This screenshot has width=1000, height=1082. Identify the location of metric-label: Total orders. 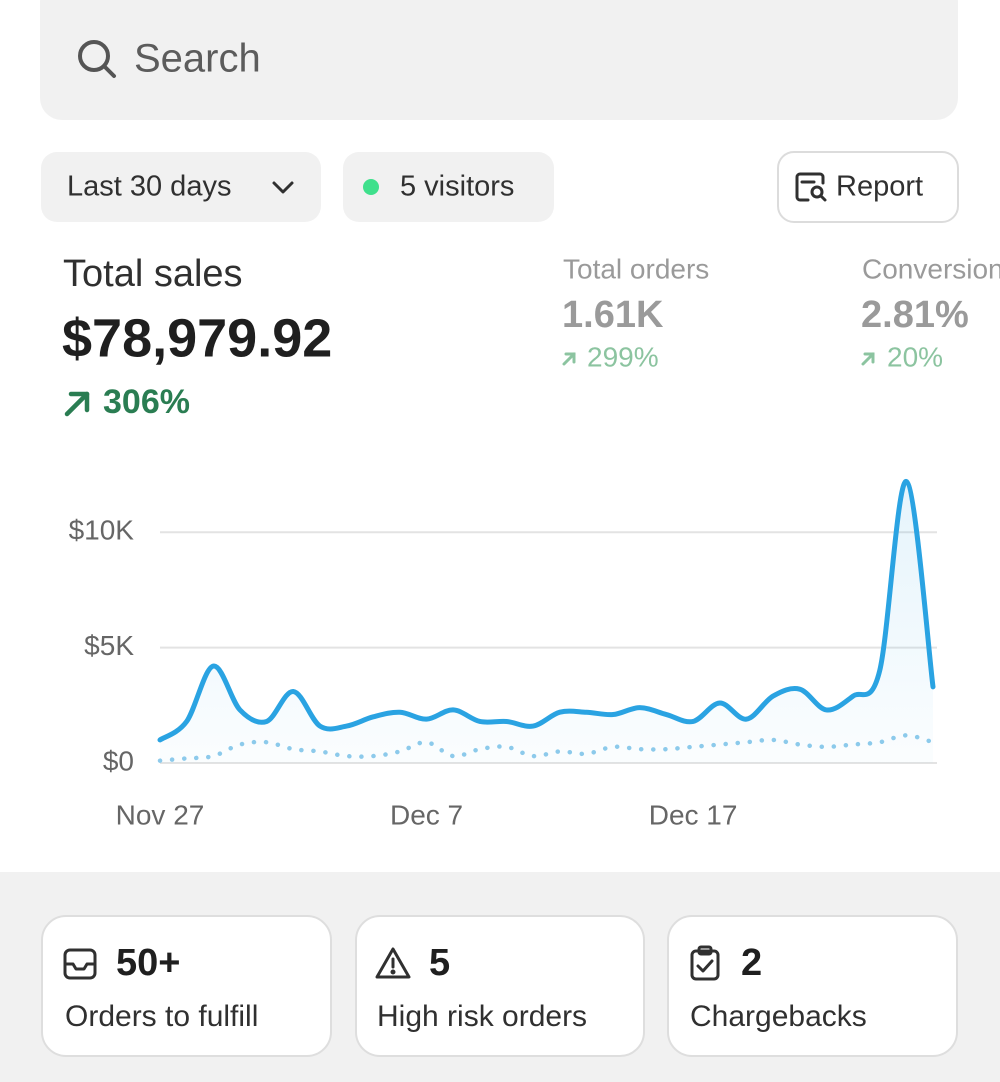
(636, 268).